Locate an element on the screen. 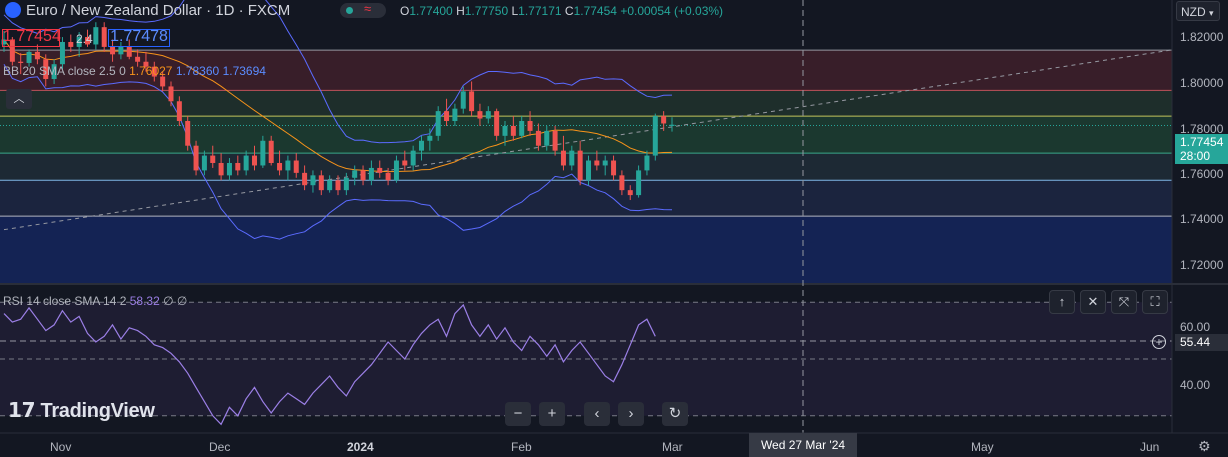 Image resolution: width=1228 pixels, height=457 pixels. price-axis-label: 1.76000 is located at coordinates (1202, 174).